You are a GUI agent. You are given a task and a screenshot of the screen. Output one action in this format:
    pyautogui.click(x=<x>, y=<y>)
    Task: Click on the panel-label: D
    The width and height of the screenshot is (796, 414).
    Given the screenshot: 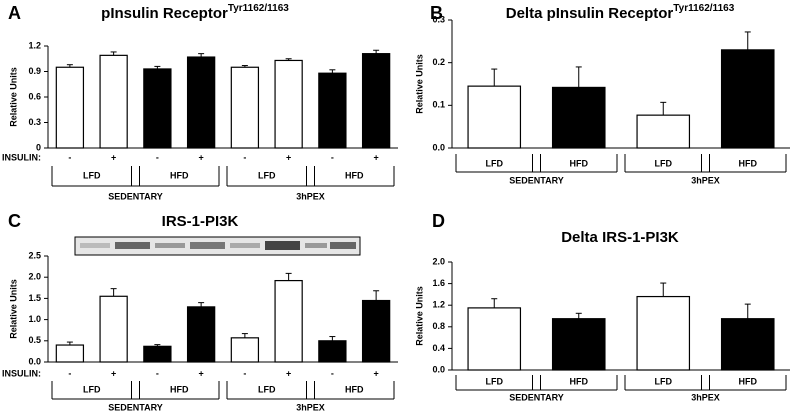 What is the action you would take?
    pyautogui.click(x=438, y=221)
    